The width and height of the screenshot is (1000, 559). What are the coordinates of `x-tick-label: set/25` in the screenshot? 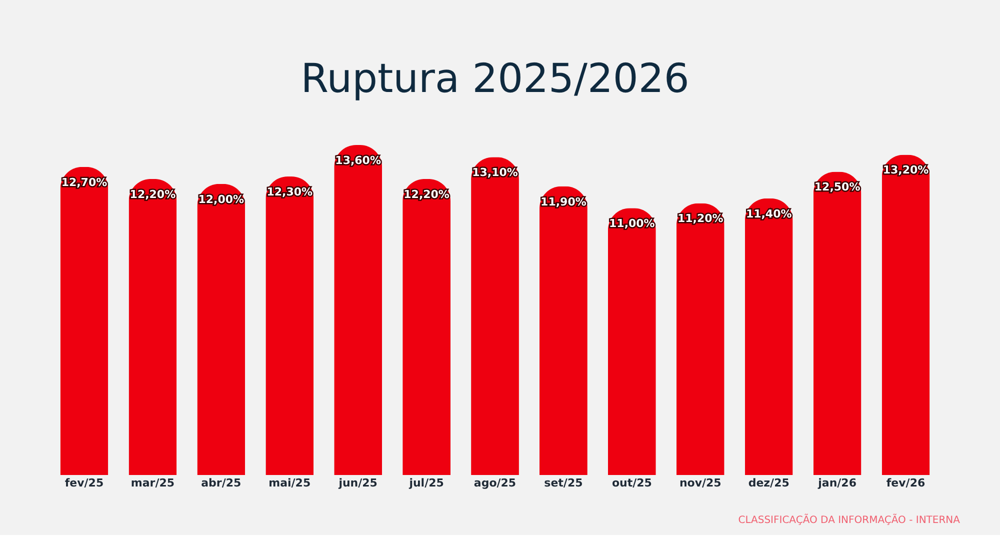 It's located at (563, 483).